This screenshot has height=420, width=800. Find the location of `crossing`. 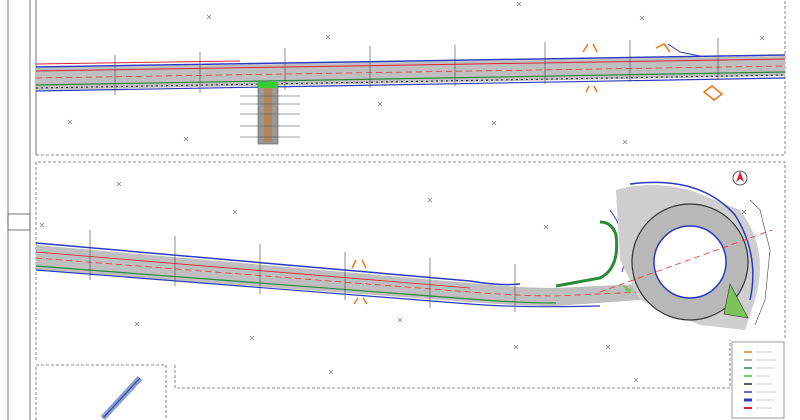

crossing is located at coordinates (268, 85).